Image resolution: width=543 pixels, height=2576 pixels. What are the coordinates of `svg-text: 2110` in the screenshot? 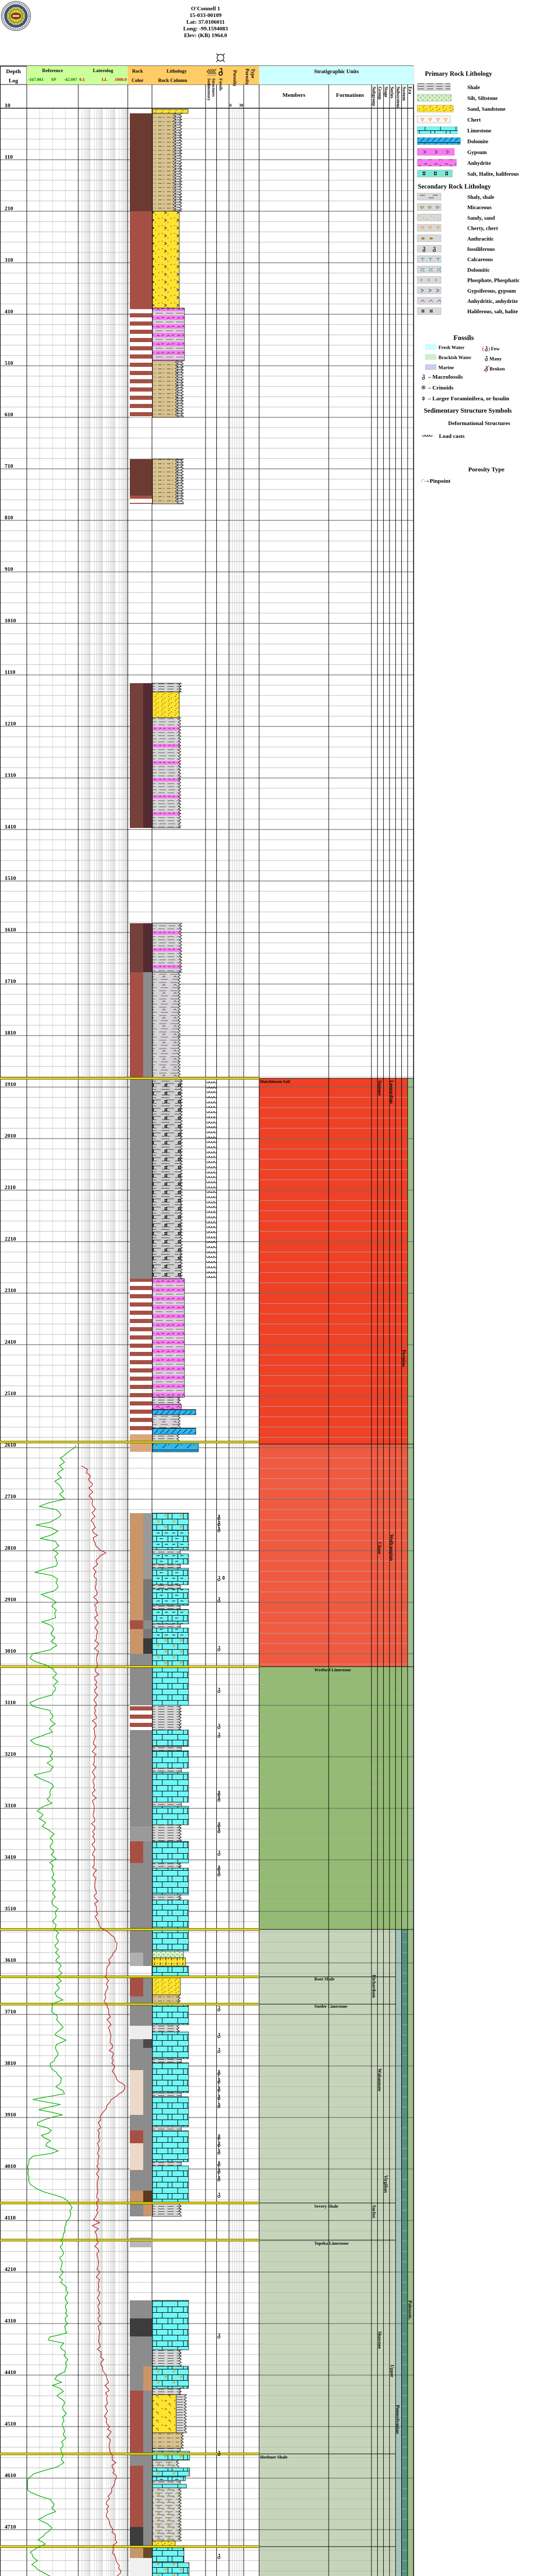 It's located at (10, 1187).